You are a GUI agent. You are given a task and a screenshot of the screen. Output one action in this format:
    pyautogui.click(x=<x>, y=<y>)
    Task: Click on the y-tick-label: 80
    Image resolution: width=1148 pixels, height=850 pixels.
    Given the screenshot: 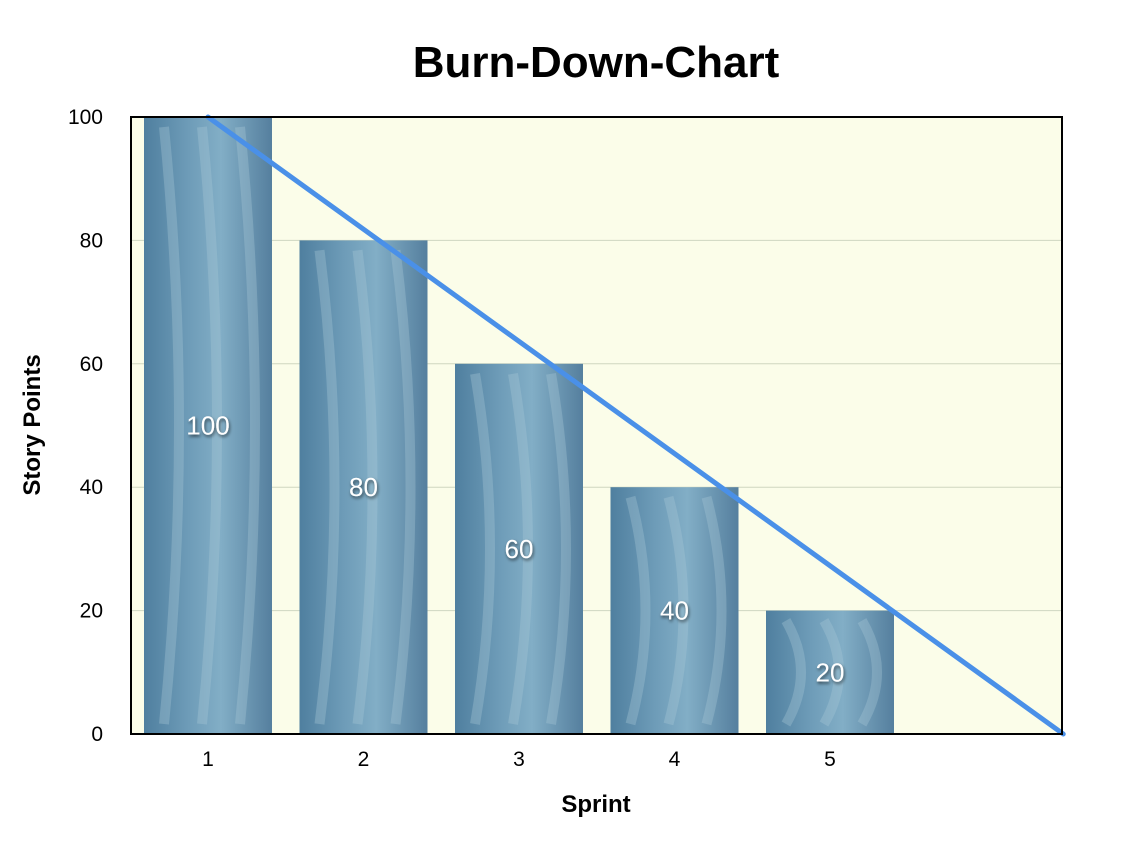 What is the action you would take?
    pyautogui.click(x=91, y=240)
    